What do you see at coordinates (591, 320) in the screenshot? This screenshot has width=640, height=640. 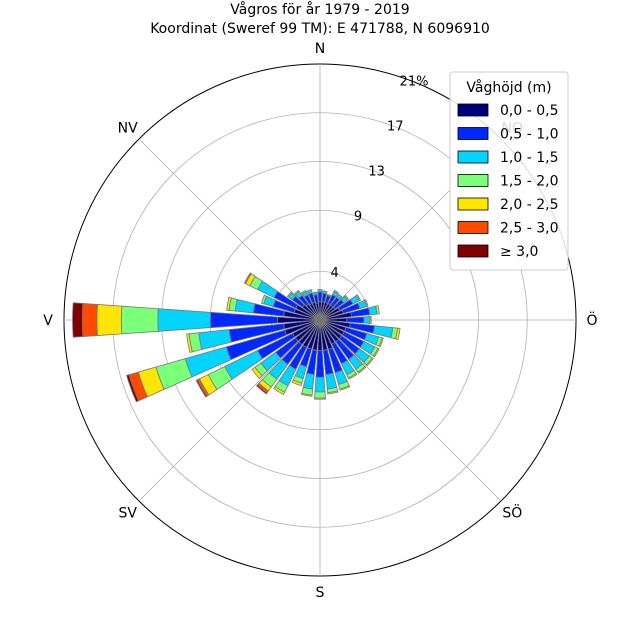 I see `direction-label-Ö: Ö` at bounding box center [591, 320].